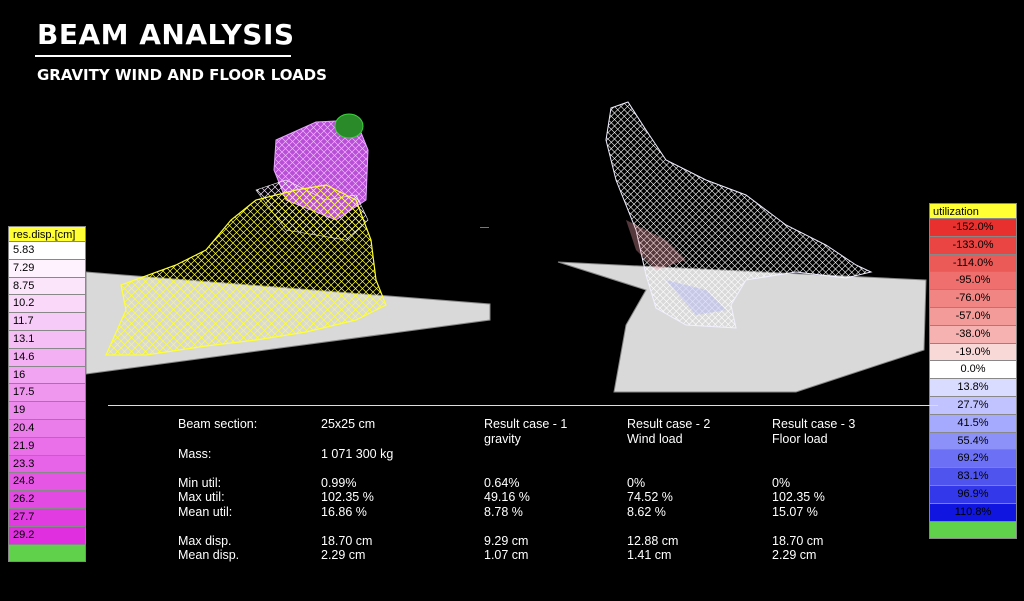 The height and width of the screenshot is (601, 1024). What do you see at coordinates (47, 500) in the screenshot?
I see `displacement-legend-entry: 26.2` at bounding box center [47, 500].